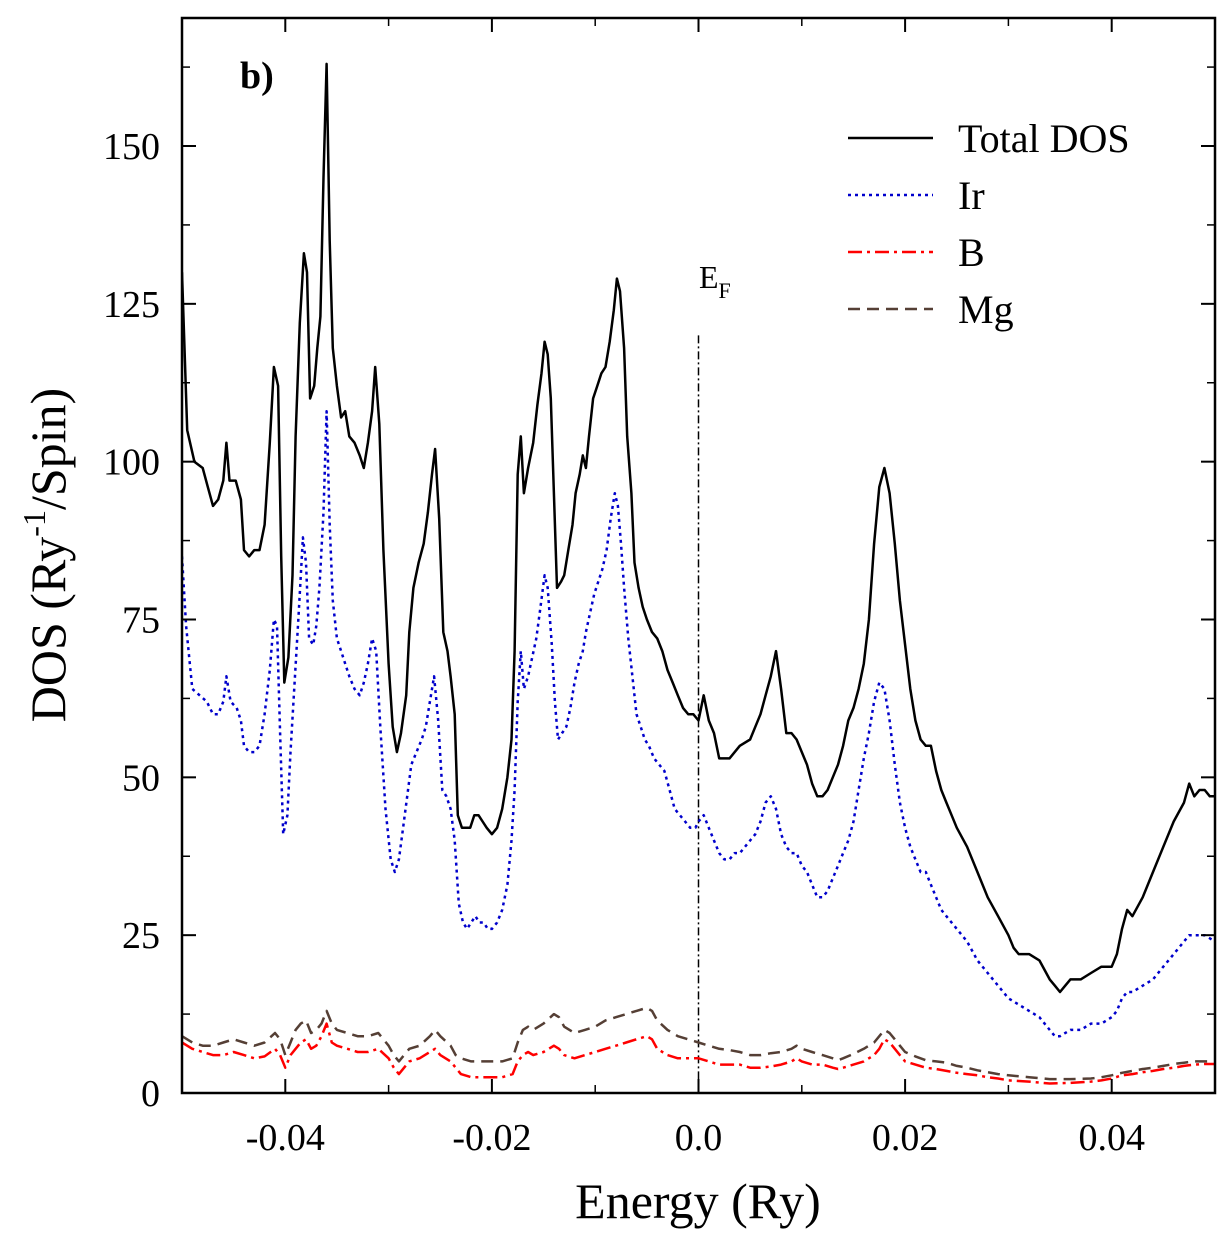  I want to click on legend: Total DOS Ir B Mg, so click(989, 224).